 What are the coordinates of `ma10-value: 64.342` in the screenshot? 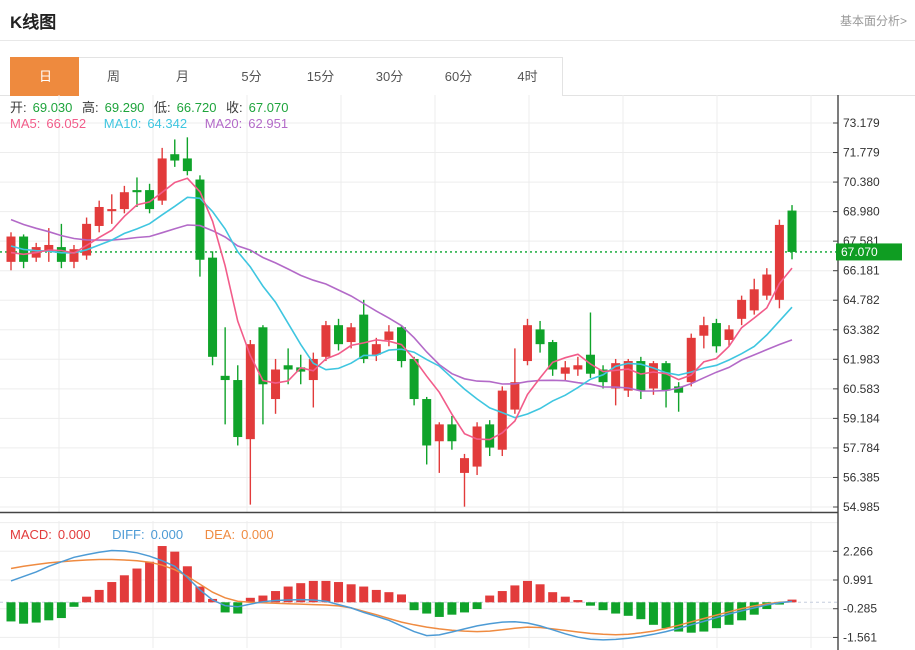 It's located at (167, 123).